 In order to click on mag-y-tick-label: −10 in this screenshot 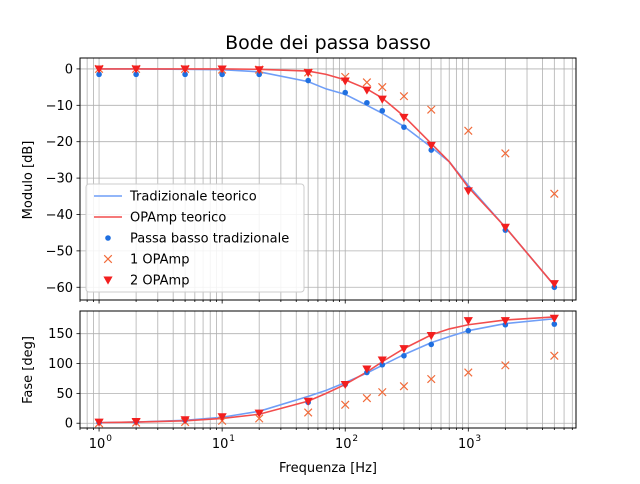, I will do `click(59, 106)`.